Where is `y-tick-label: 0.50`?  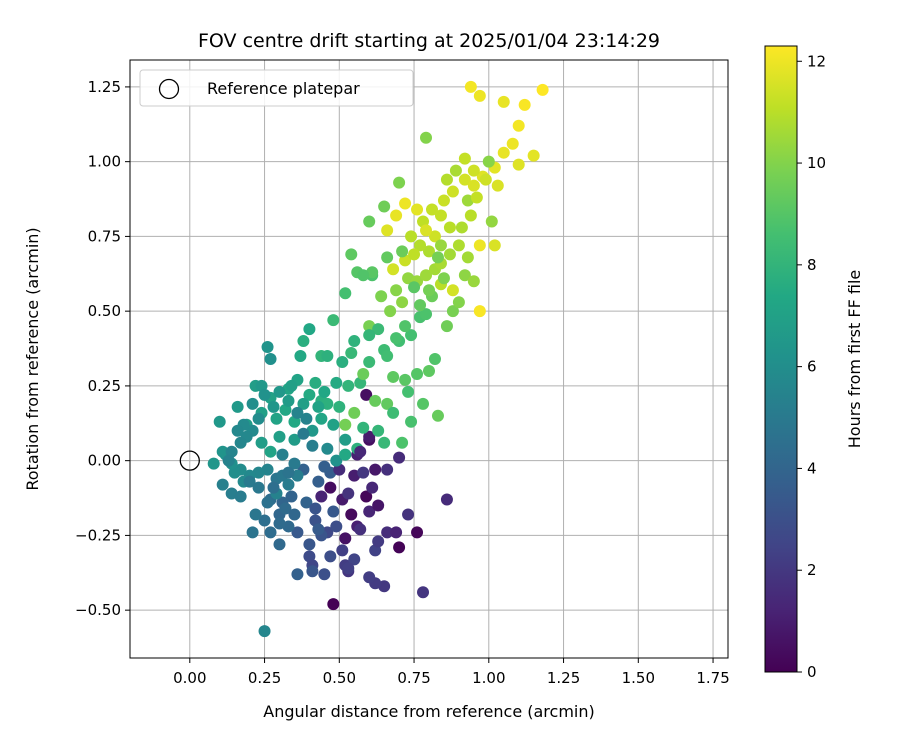 y-tick-label: 0.50 is located at coordinates (104, 311).